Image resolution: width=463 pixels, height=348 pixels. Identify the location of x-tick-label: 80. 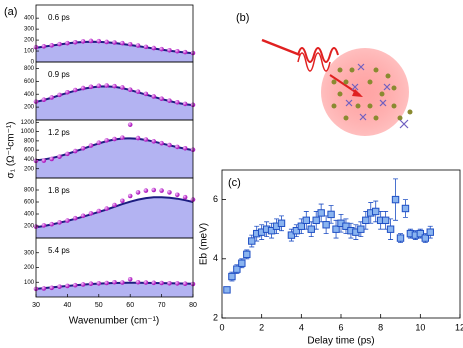
(193, 305).